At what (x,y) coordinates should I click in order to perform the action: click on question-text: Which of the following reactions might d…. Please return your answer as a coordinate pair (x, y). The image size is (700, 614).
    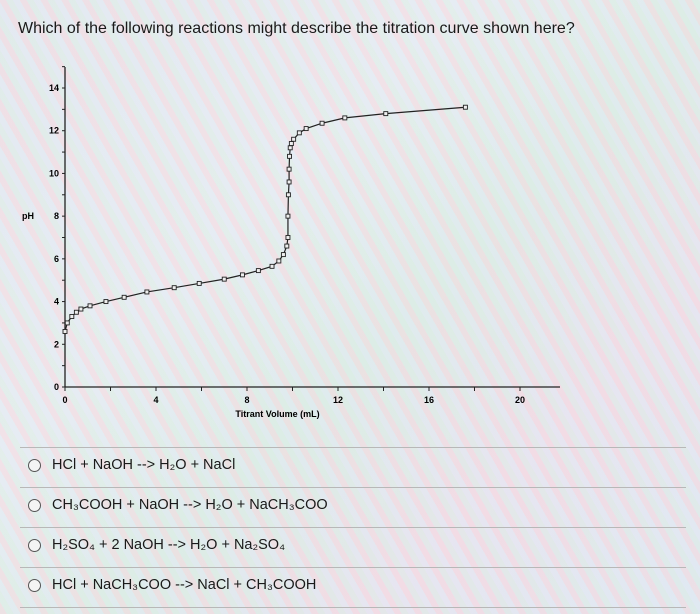
    Looking at the image, I should click on (296, 28).